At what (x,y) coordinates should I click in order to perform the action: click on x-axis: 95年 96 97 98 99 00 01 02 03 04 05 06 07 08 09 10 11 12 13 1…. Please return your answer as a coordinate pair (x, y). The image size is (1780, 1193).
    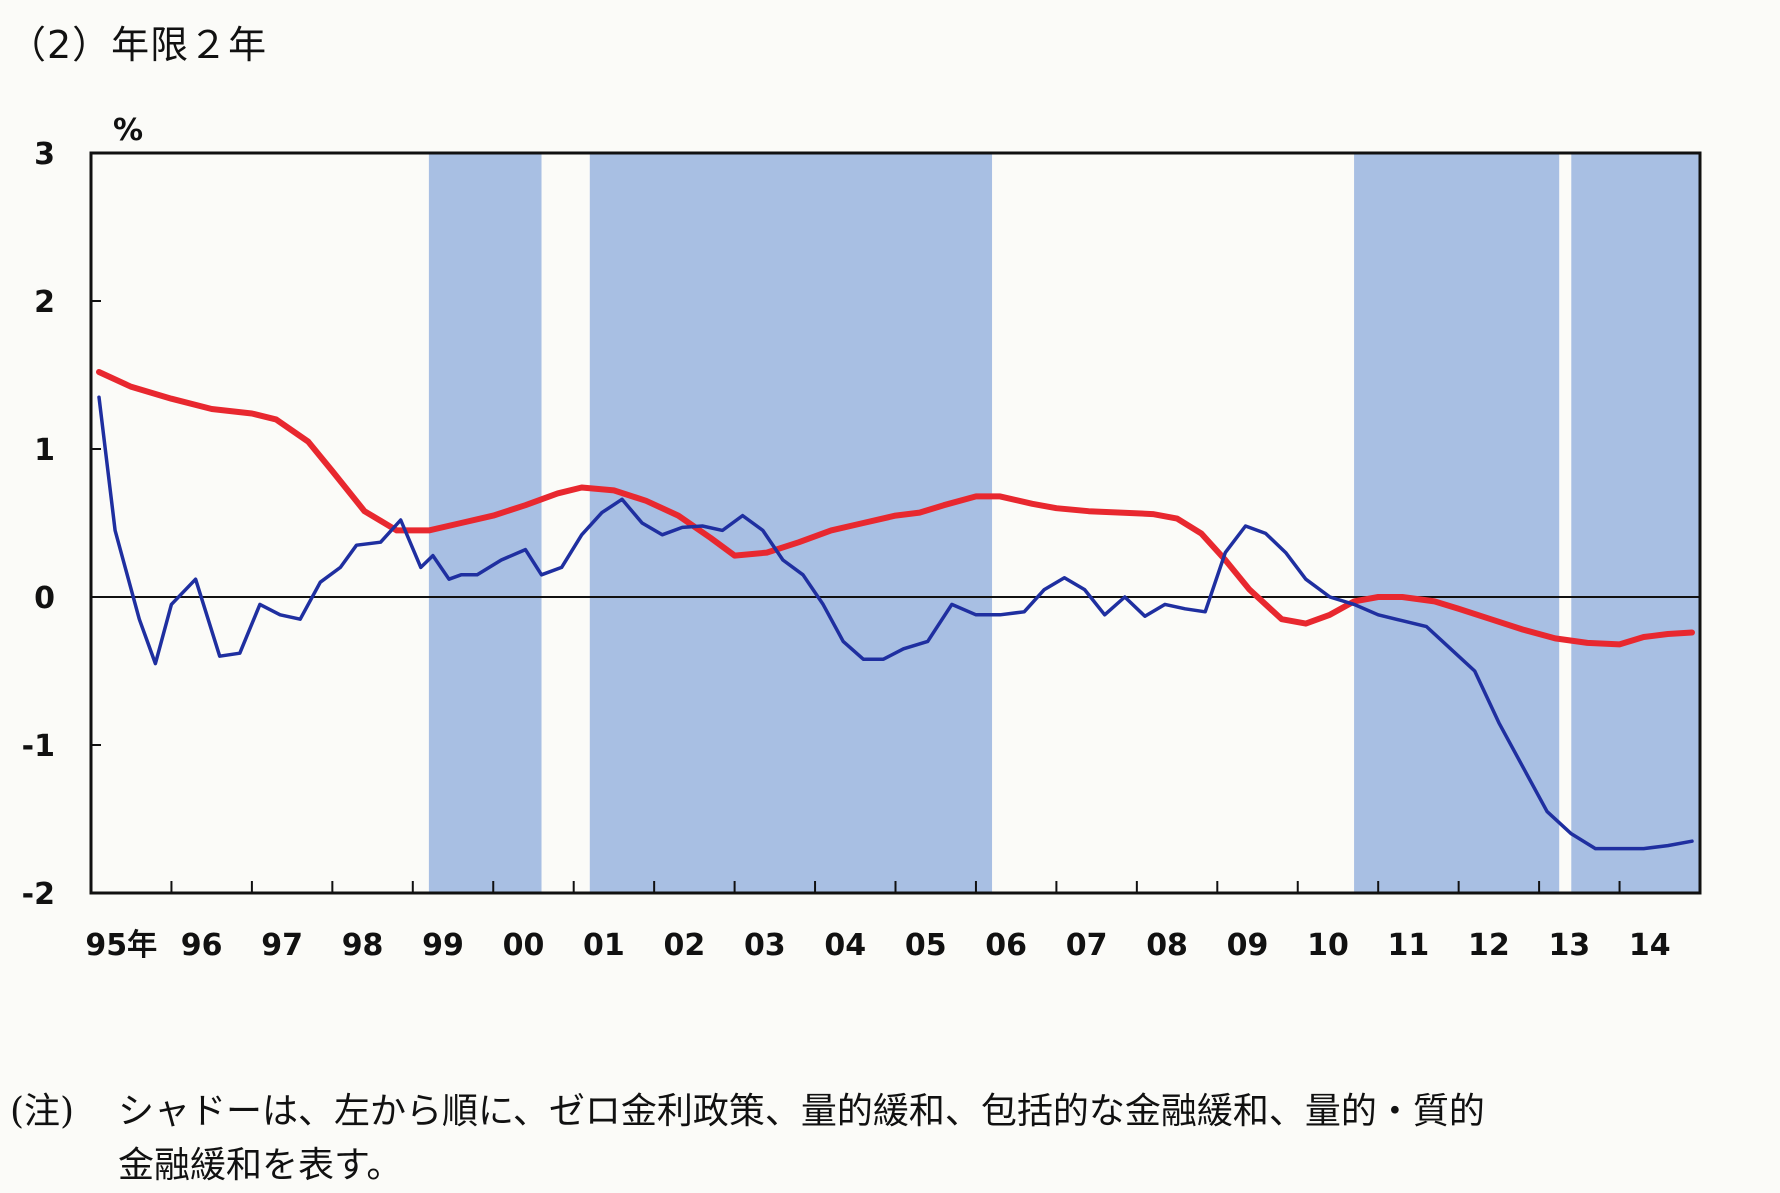
    Looking at the image, I should click on (878, 922).